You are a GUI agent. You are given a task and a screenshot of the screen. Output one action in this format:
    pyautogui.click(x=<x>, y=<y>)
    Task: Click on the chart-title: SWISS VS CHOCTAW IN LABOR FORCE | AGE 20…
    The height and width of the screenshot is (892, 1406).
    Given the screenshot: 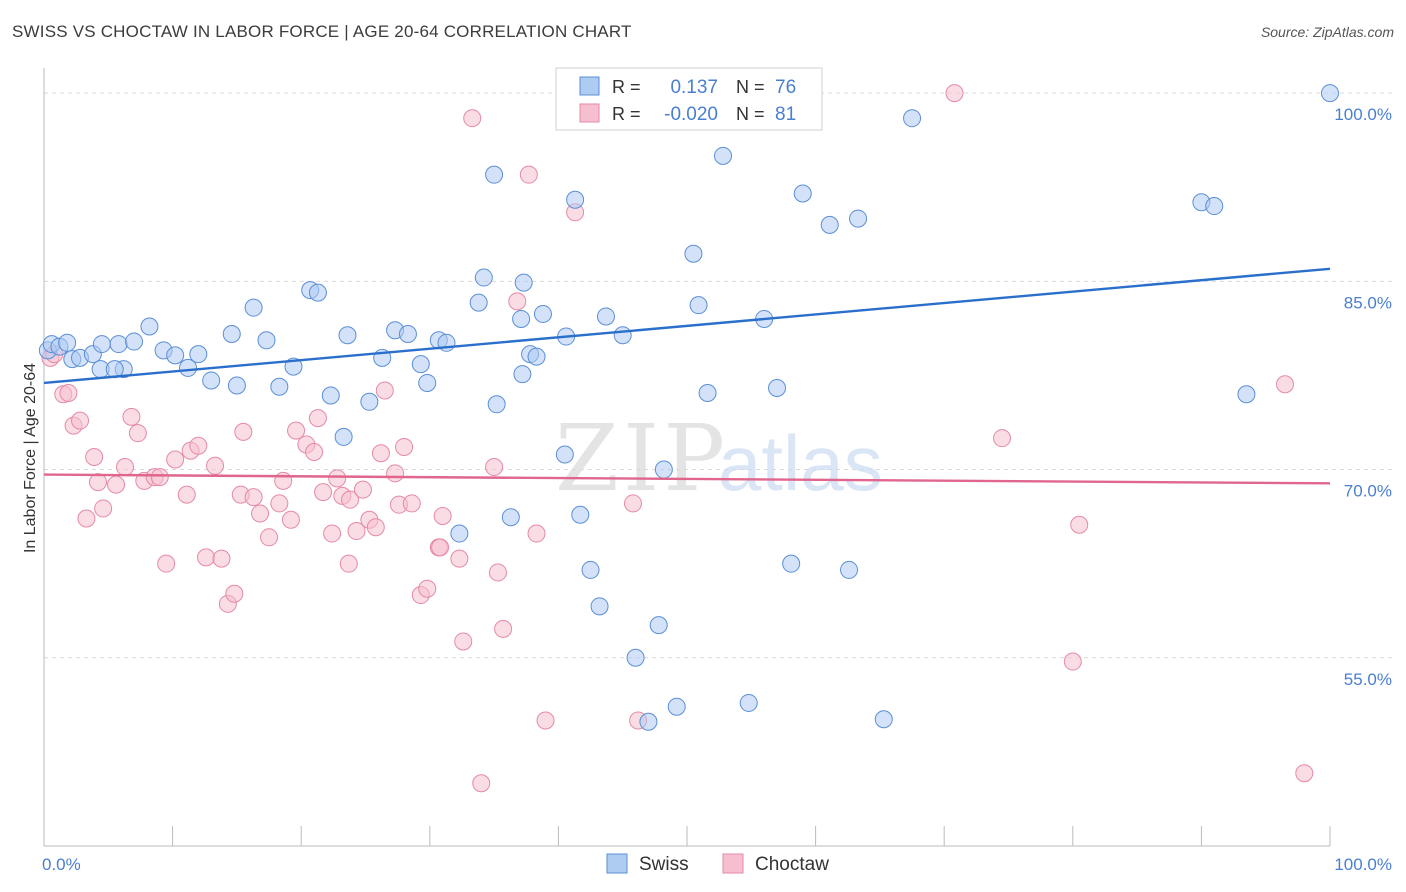 What is the action you would take?
    pyautogui.click(x=322, y=31)
    